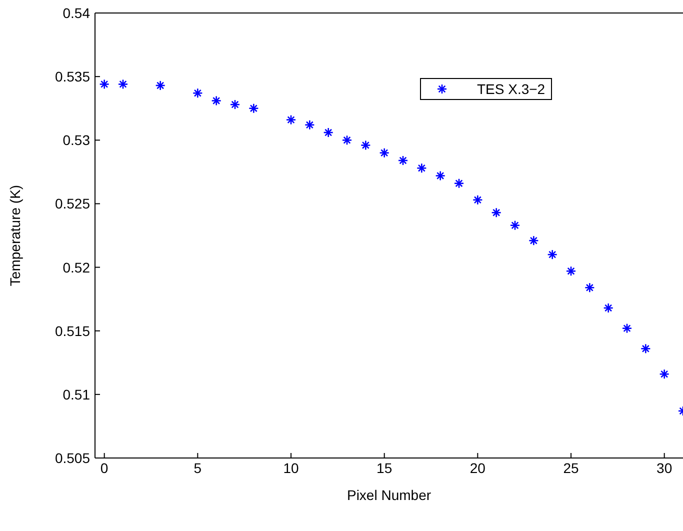 The width and height of the screenshot is (683, 531). I want to click on x-tick-label: 20, so click(478, 468).